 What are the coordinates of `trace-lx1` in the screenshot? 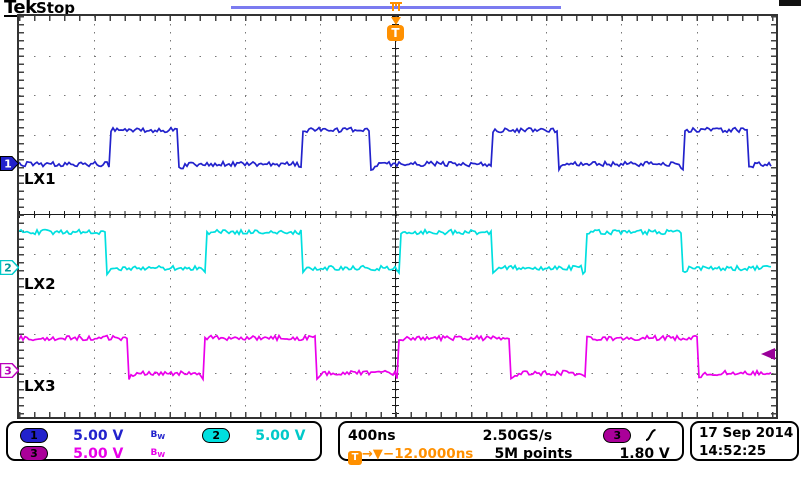 It's located at (395, 149).